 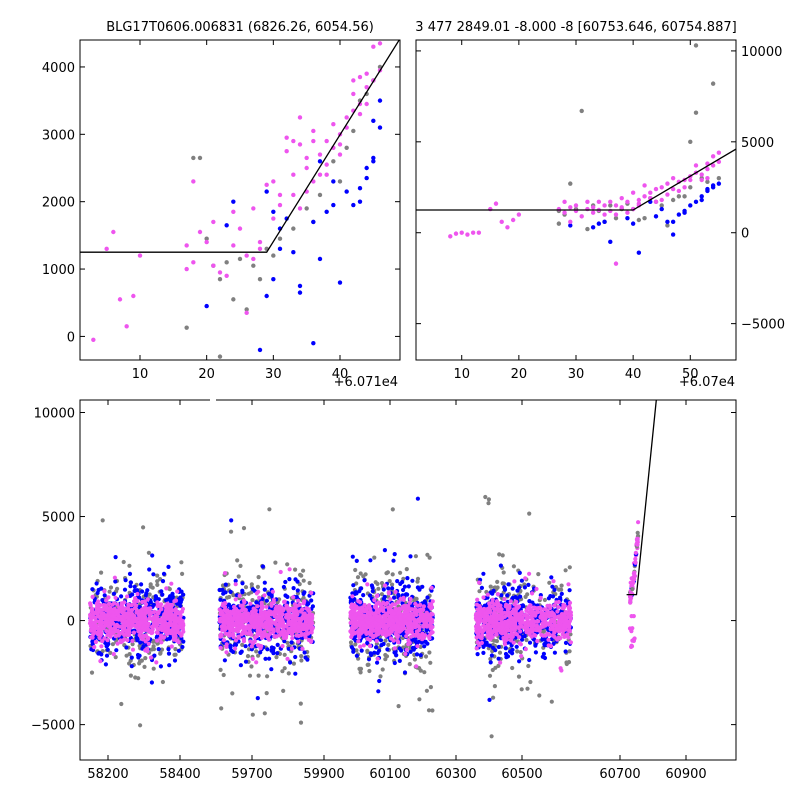 What do you see at coordinates (585, 154) in the screenshot?
I see `top-right-scatter-points` at bounding box center [585, 154].